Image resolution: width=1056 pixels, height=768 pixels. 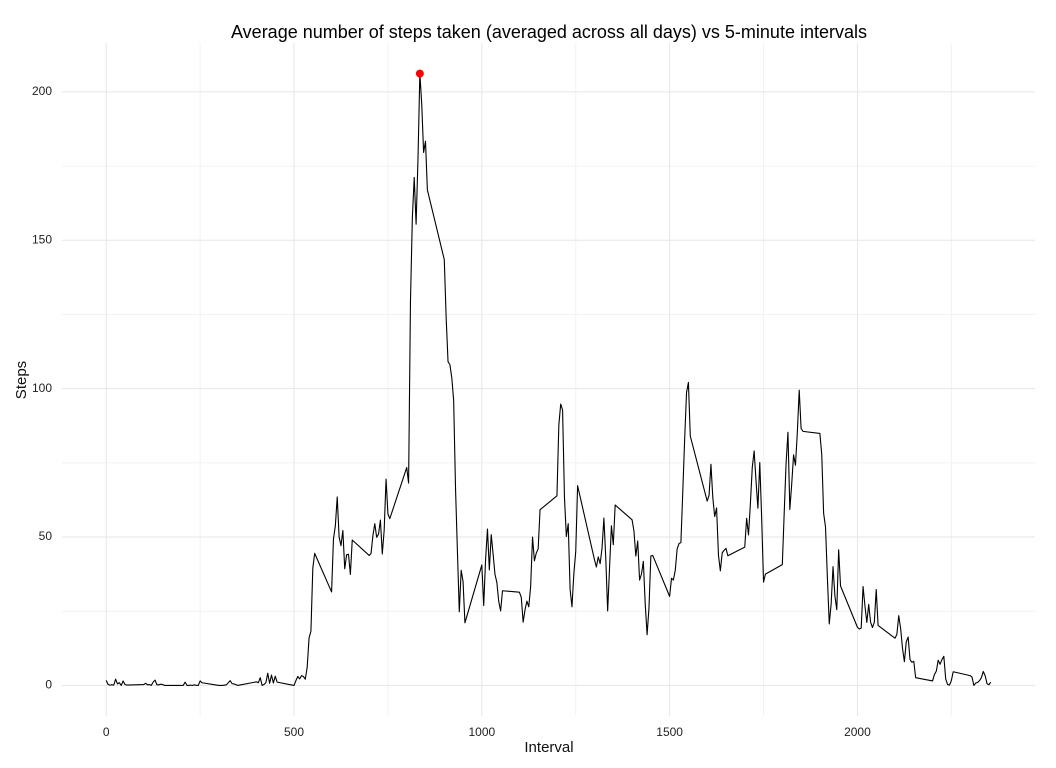 What do you see at coordinates (669, 732) in the screenshot?
I see `x-tick-label: 1500` at bounding box center [669, 732].